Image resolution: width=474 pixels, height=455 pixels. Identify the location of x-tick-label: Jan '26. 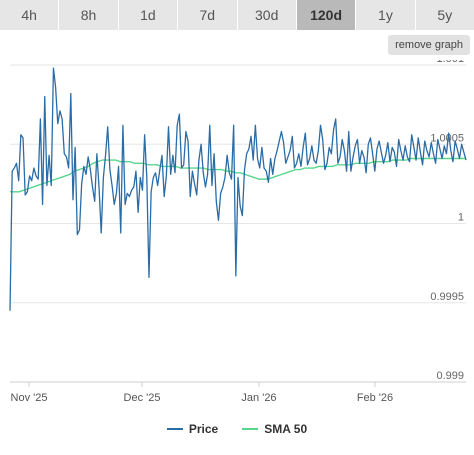
(258, 398).